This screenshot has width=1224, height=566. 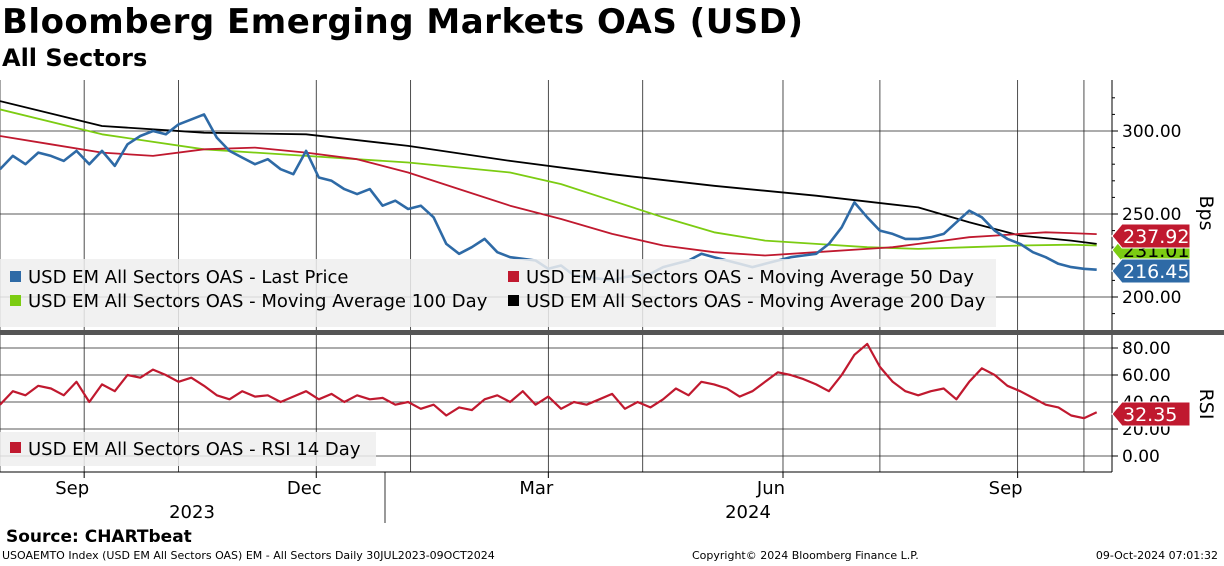 I want to click on price-legend-box, so click(x=498, y=293).